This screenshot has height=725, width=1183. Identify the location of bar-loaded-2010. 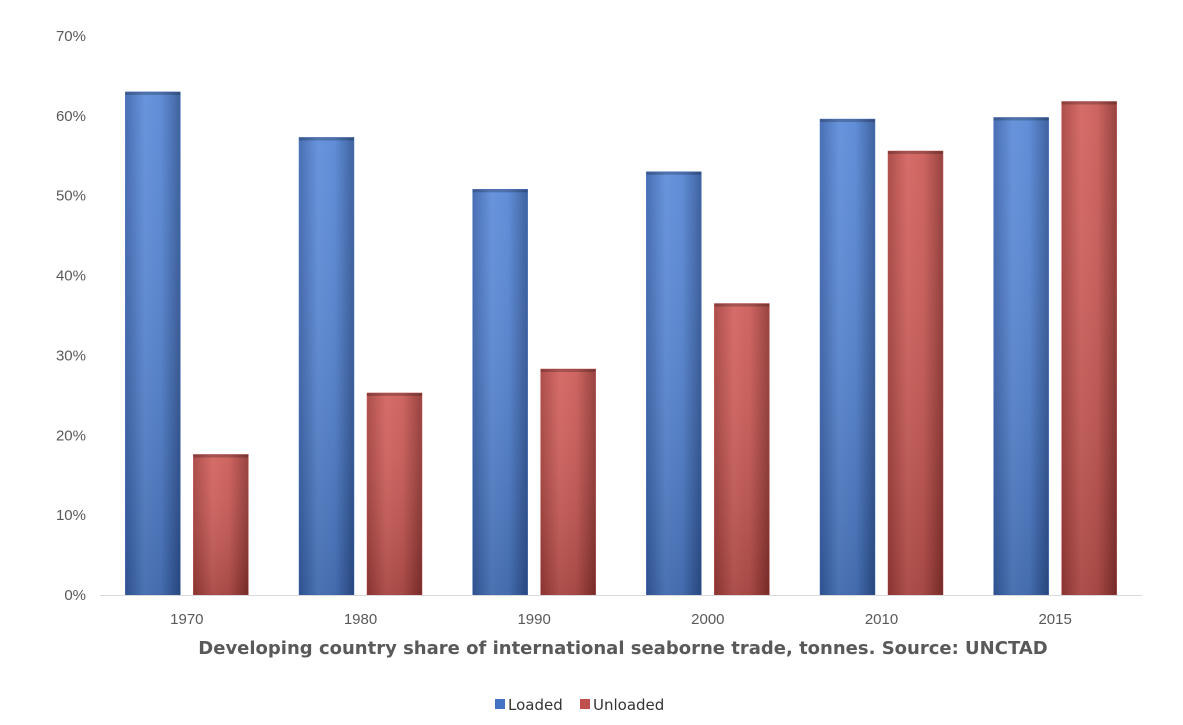
(847, 357).